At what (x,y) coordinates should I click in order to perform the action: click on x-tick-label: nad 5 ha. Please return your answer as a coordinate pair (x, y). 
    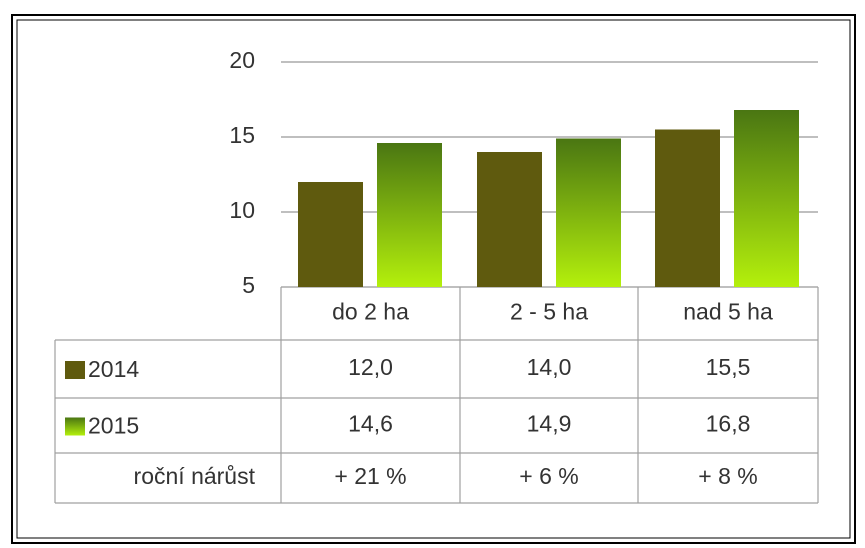
    Looking at the image, I should click on (728, 312).